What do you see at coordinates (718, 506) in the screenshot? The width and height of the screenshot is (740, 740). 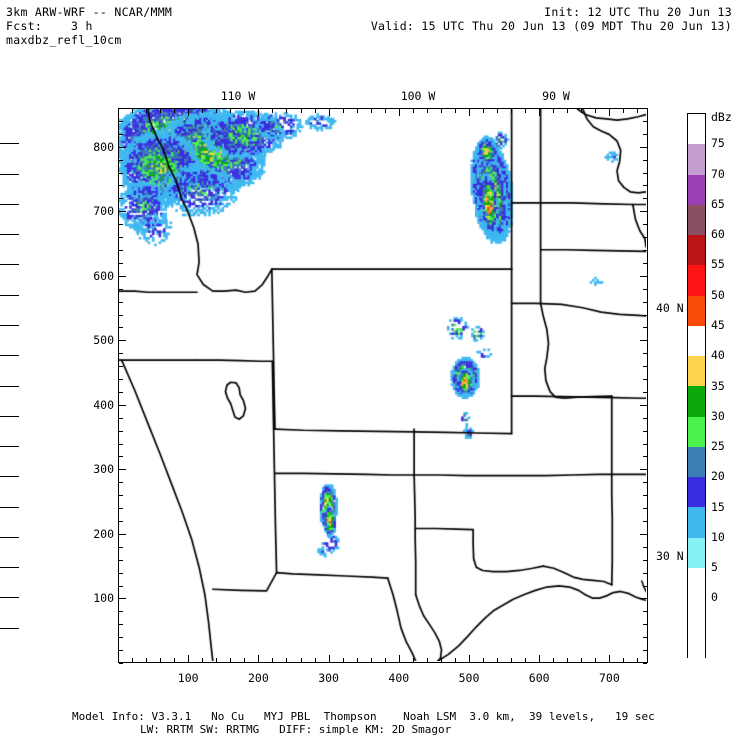 I see `colorbar-tick-label: 15` at bounding box center [718, 506].